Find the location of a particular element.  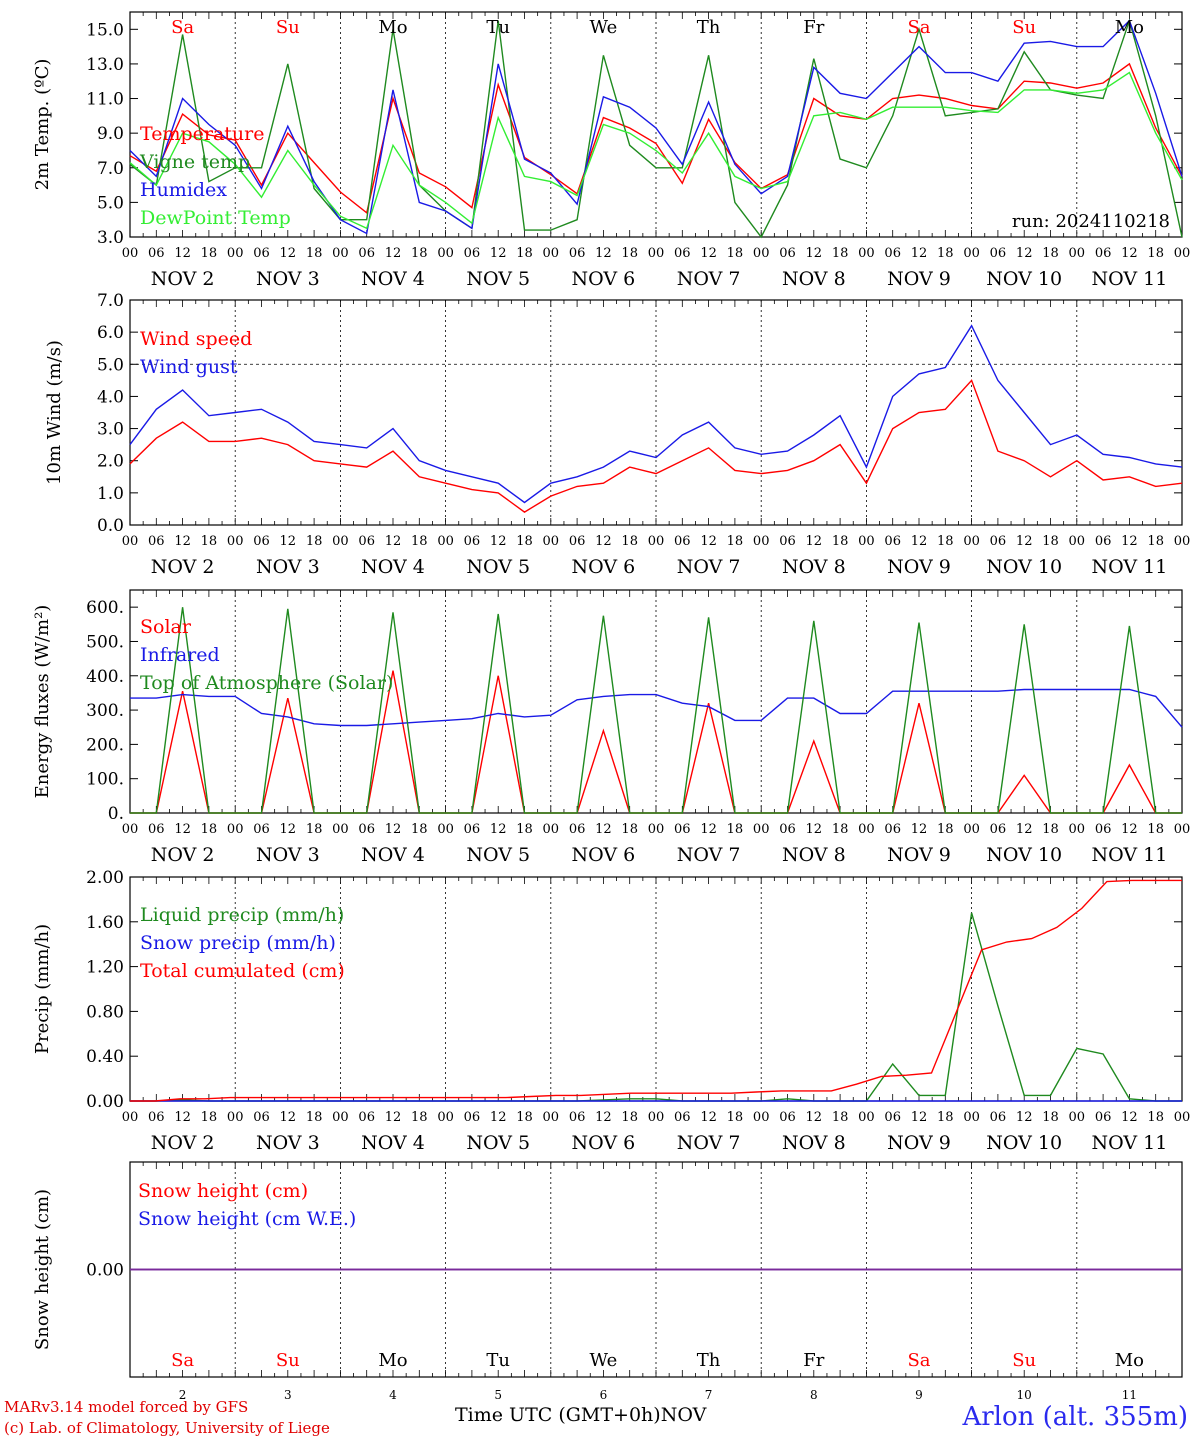

station-name: Arlon (alt. 355m) is located at coordinates (1075, 1417).